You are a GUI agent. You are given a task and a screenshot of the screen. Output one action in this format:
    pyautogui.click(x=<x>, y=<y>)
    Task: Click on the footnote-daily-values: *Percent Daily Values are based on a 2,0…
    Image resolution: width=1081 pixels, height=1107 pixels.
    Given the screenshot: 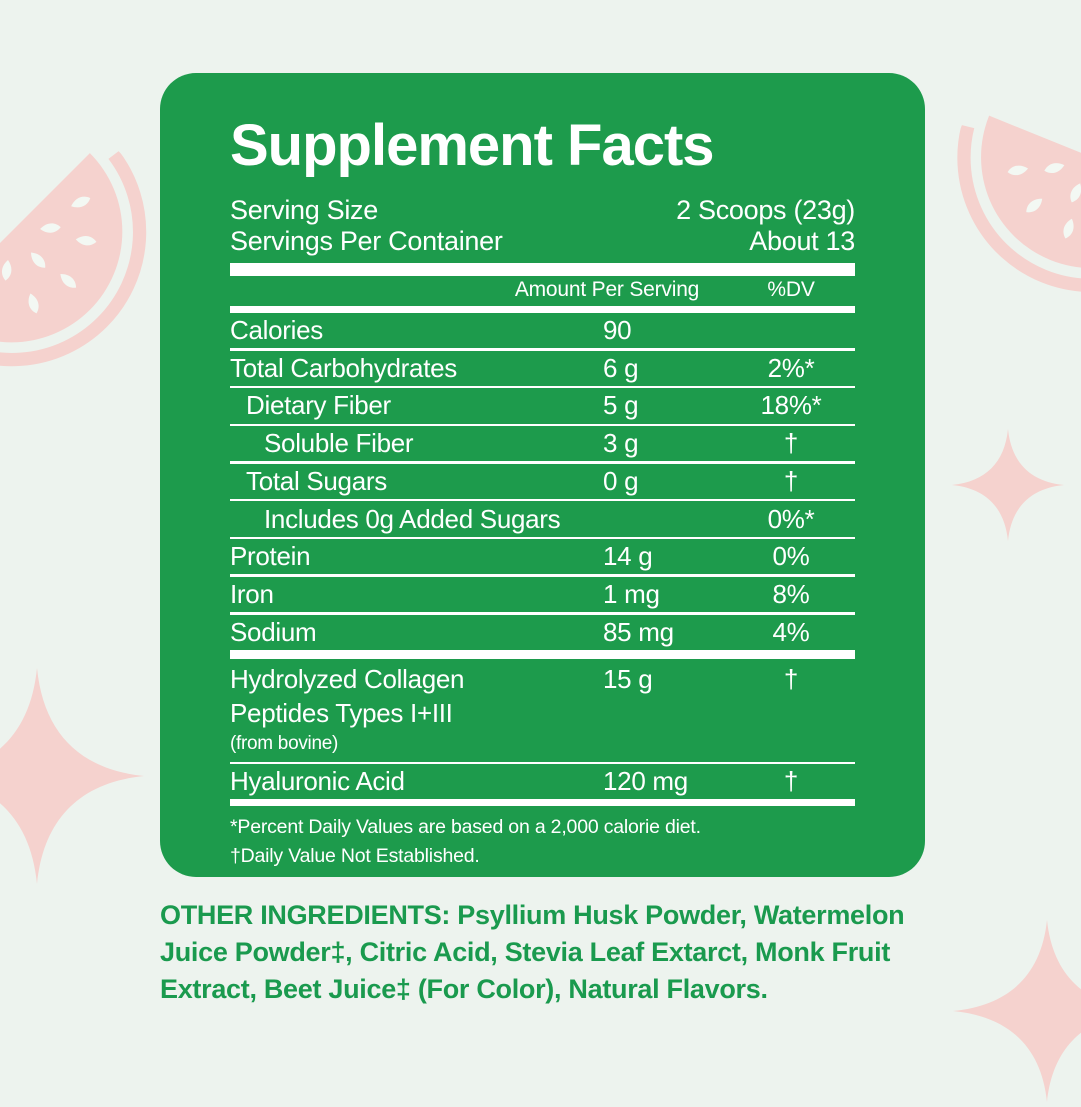 What is the action you would take?
    pyautogui.click(x=465, y=827)
    